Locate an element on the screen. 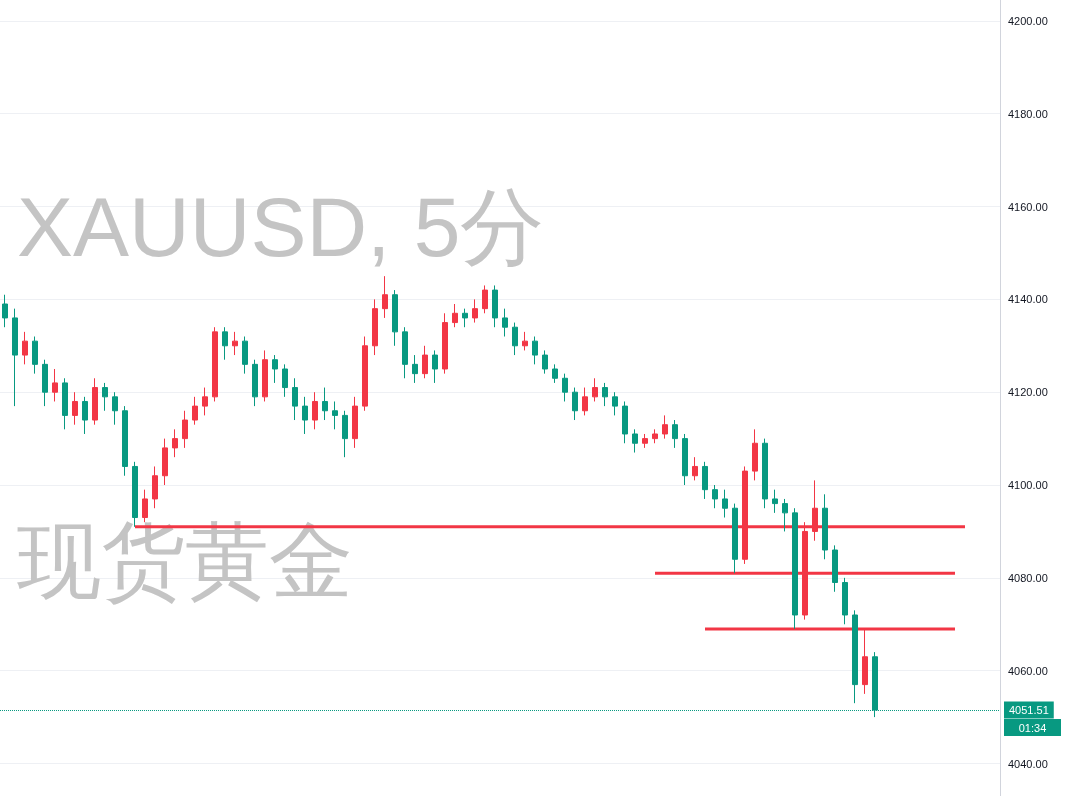 The height and width of the screenshot is (796, 1065). text: 现货黄金 is located at coordinates (185, 561).